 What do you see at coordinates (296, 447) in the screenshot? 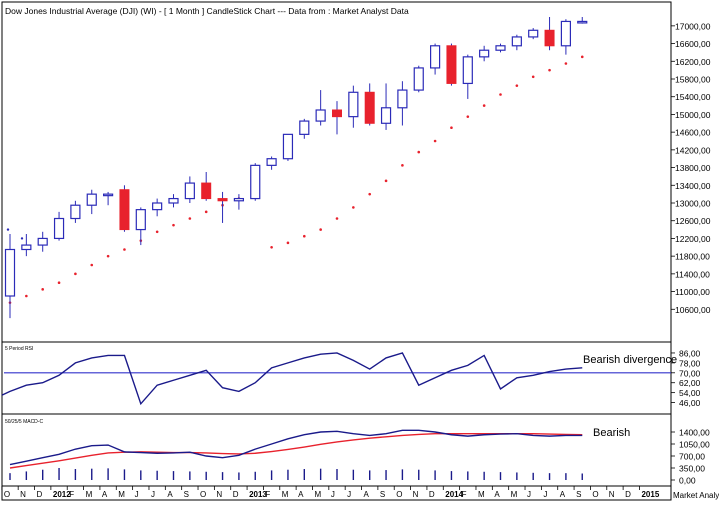
I see `macd-line` at bounding box center [296, 447].